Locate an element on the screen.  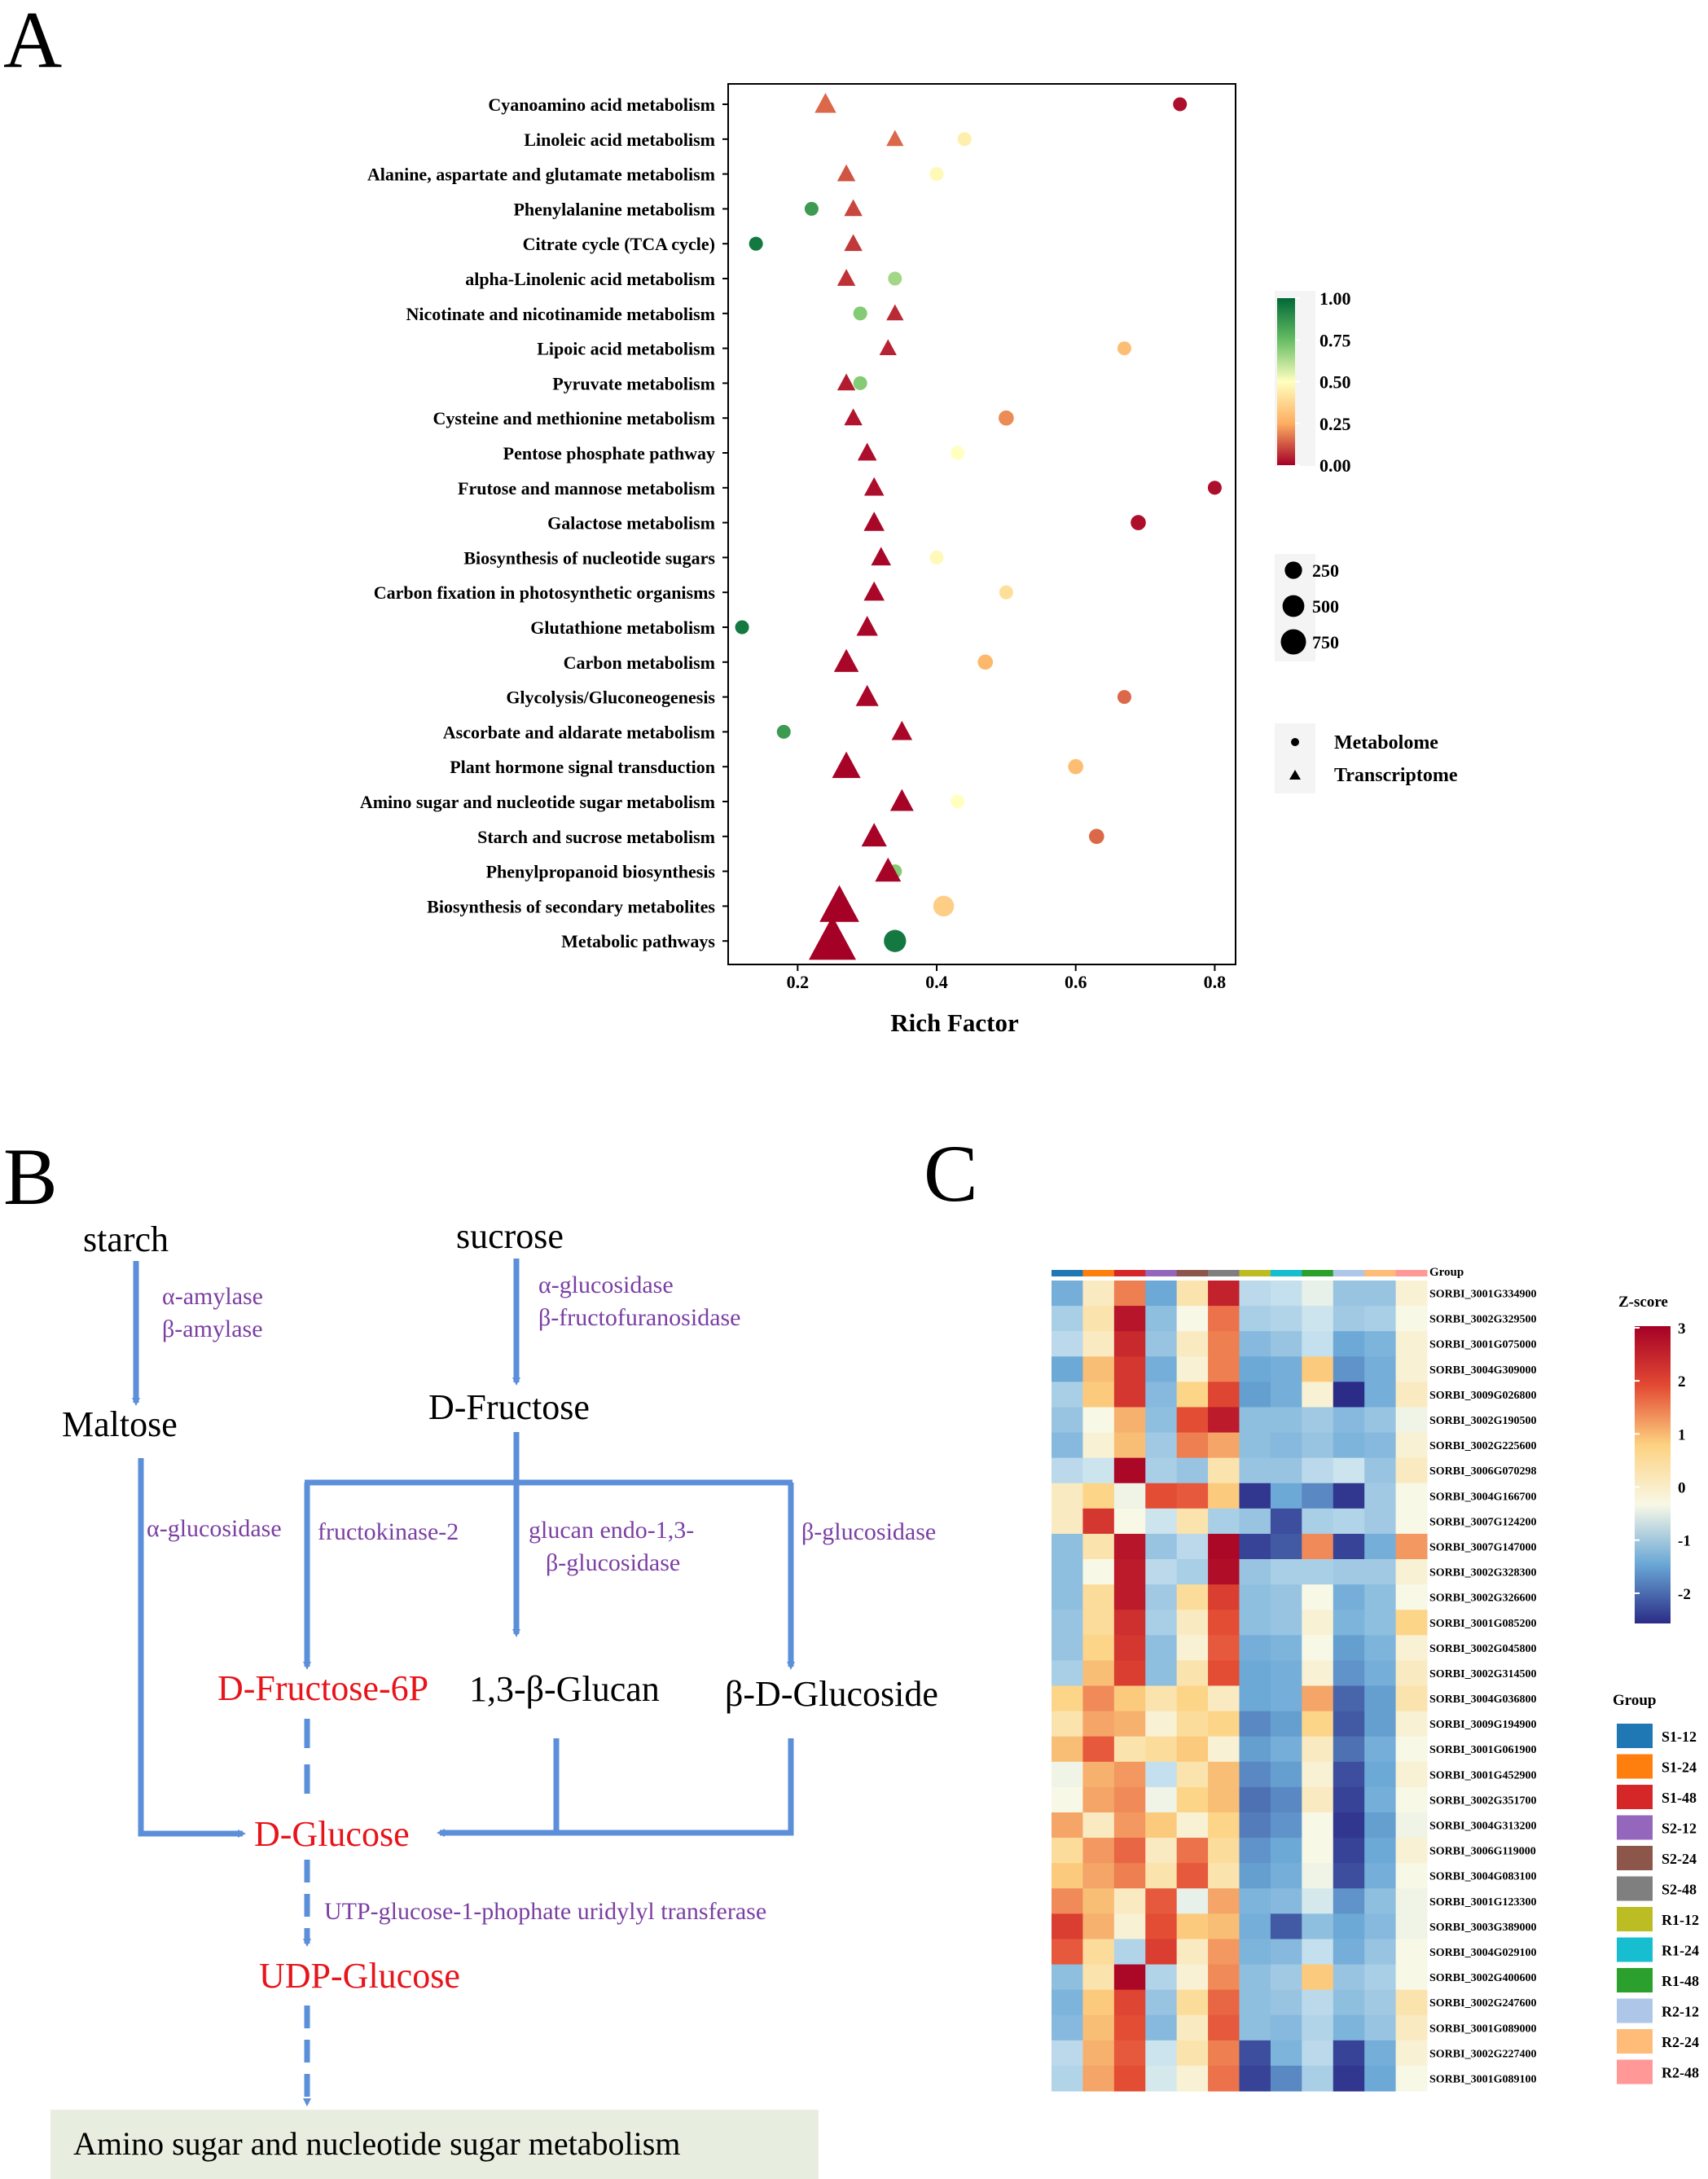
group-bar-segment is located at coordinates (1380, 1273).